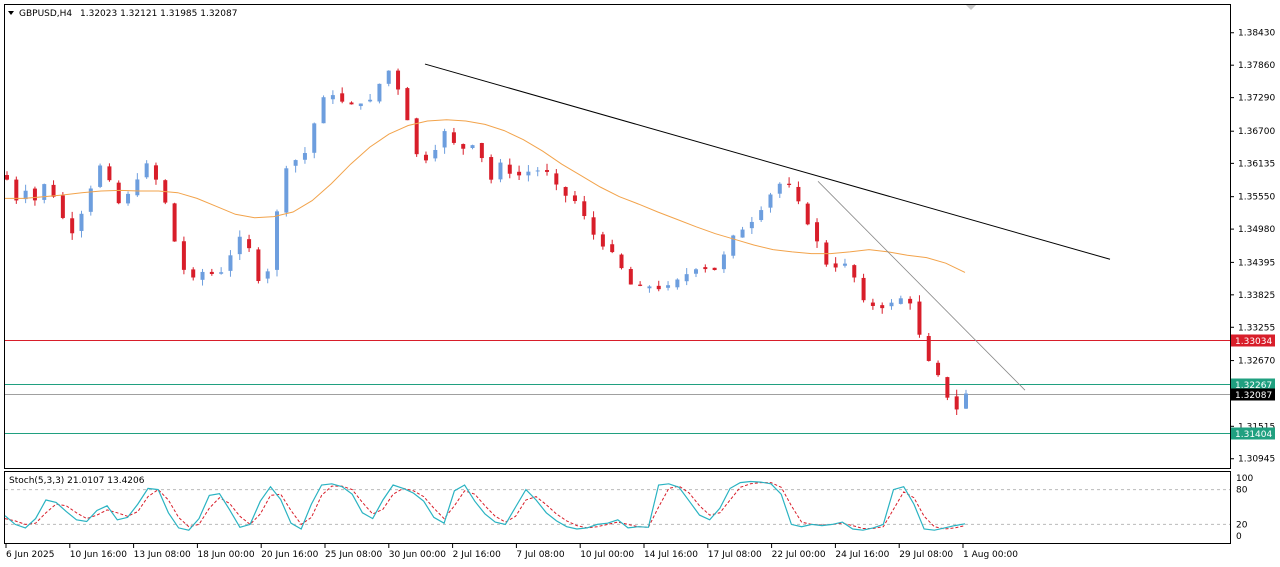 The image size is (1280, 567). Describe the element at coordinates (158, 14) in the screenshot. I see `ohlc-values: 1.32023 1.32121 1.31985 1.32087` at that location.